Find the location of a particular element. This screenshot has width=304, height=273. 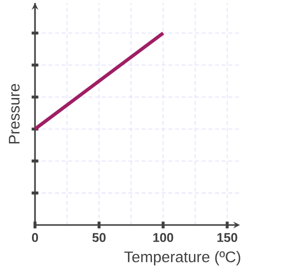

y-axis-title: Pressure is located at coordinates (14, 114).